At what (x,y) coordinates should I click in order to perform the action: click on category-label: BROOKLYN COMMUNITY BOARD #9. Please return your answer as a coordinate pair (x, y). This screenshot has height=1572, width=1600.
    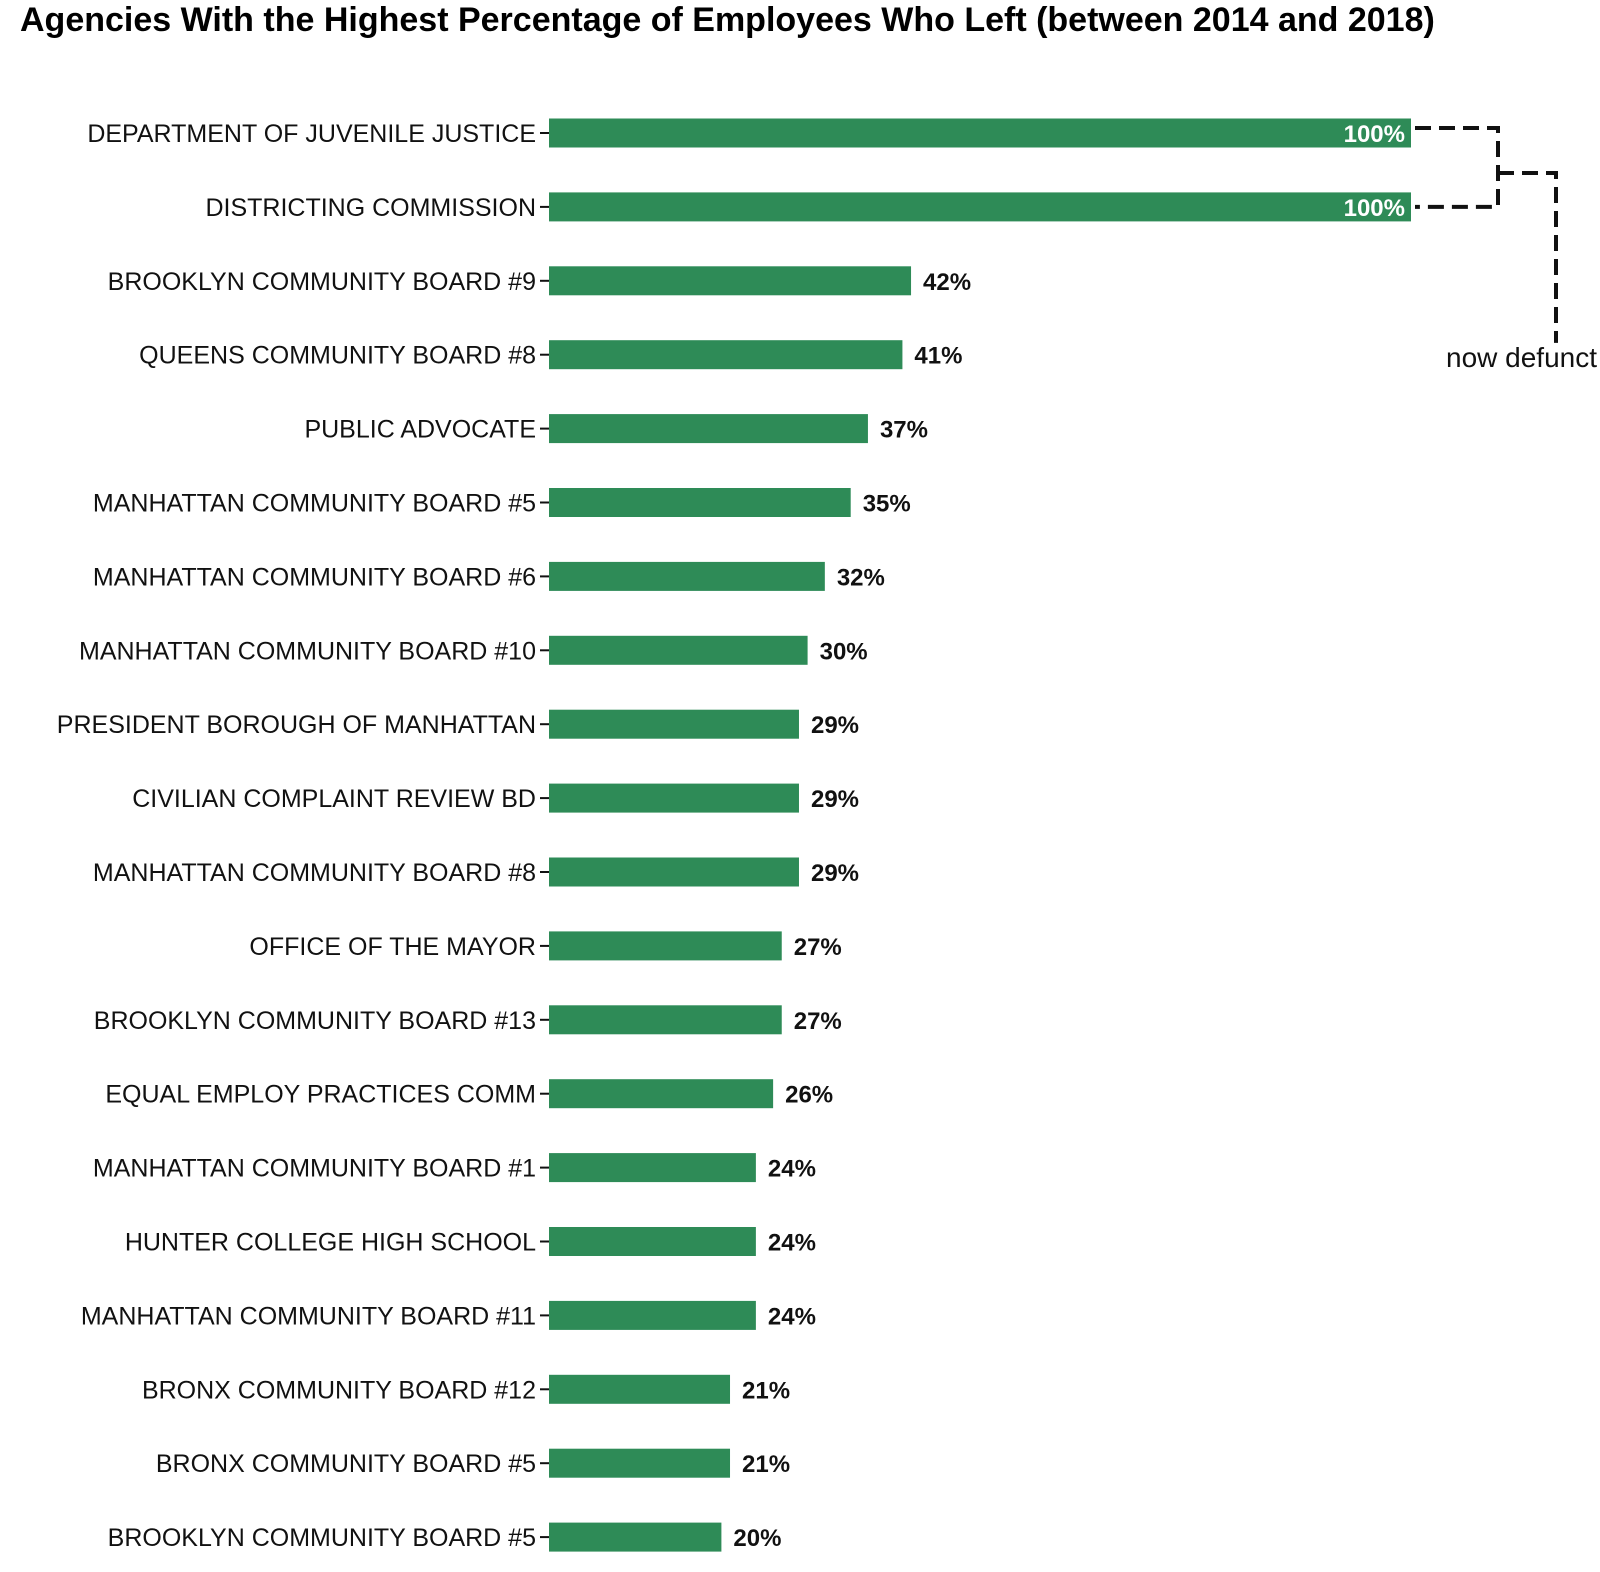
    Looking at the image, I should click on (322, 282).